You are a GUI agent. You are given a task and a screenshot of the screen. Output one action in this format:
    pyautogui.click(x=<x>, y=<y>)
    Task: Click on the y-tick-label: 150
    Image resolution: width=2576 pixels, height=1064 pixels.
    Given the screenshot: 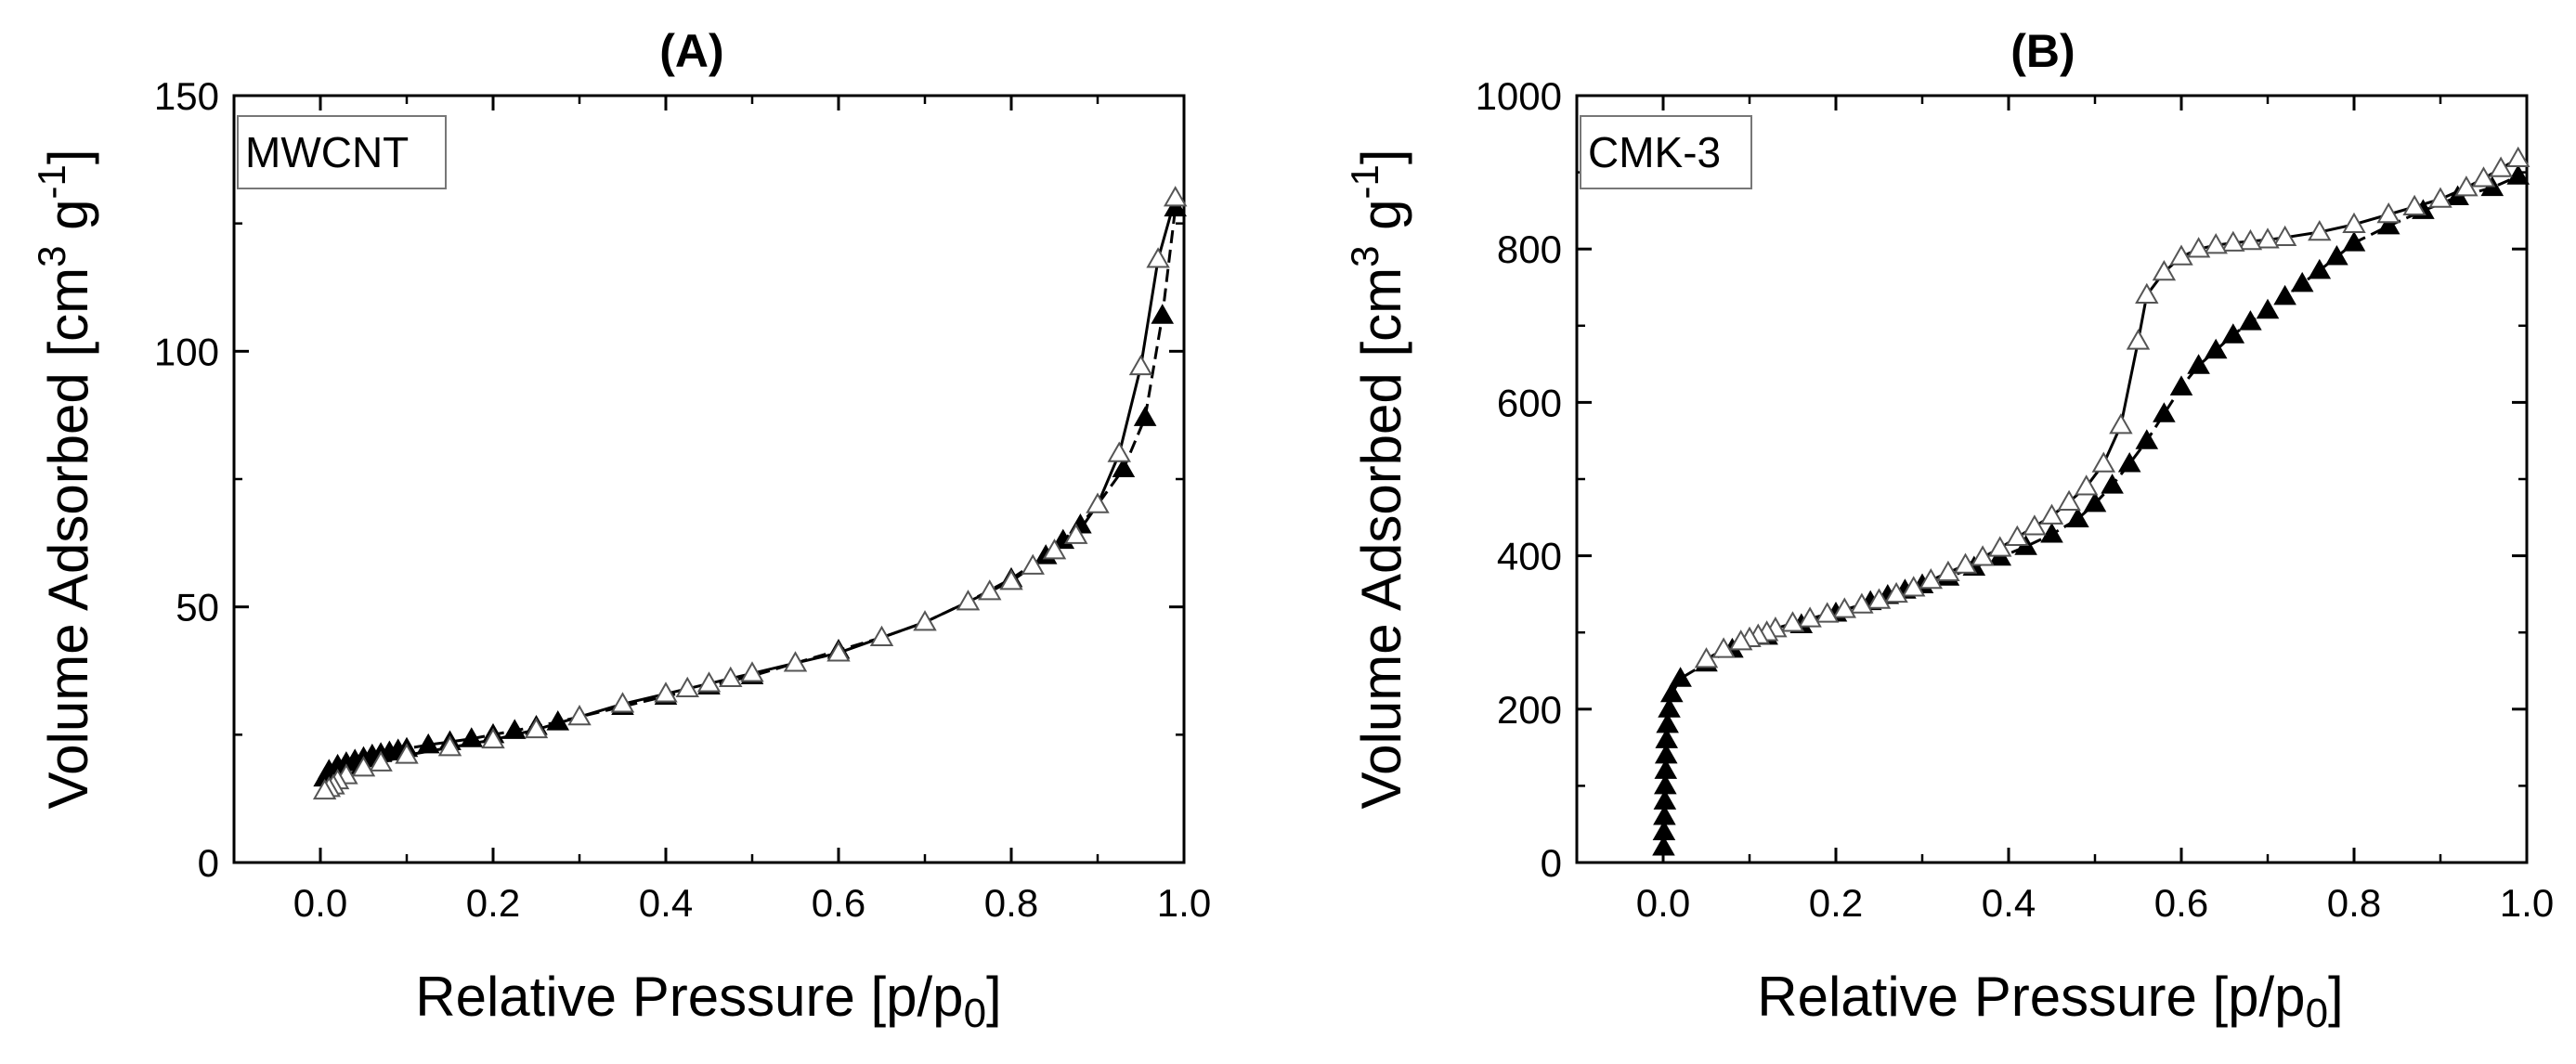 What is the action you would take?
    pyautogui.click(x=186, y=96)
    